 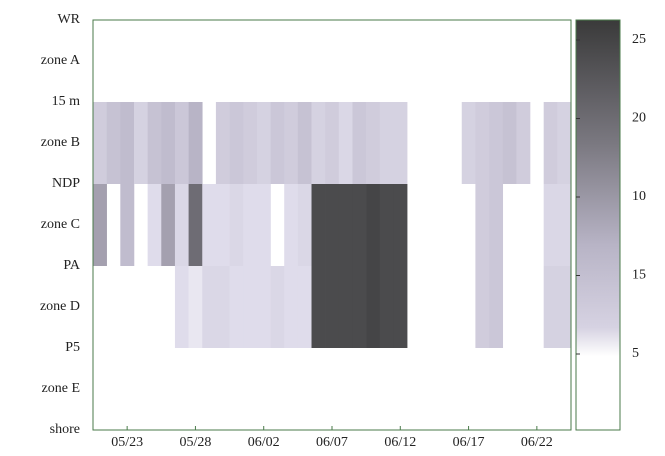 I want to click on y-label: zone E, so click(x=61, y=388).